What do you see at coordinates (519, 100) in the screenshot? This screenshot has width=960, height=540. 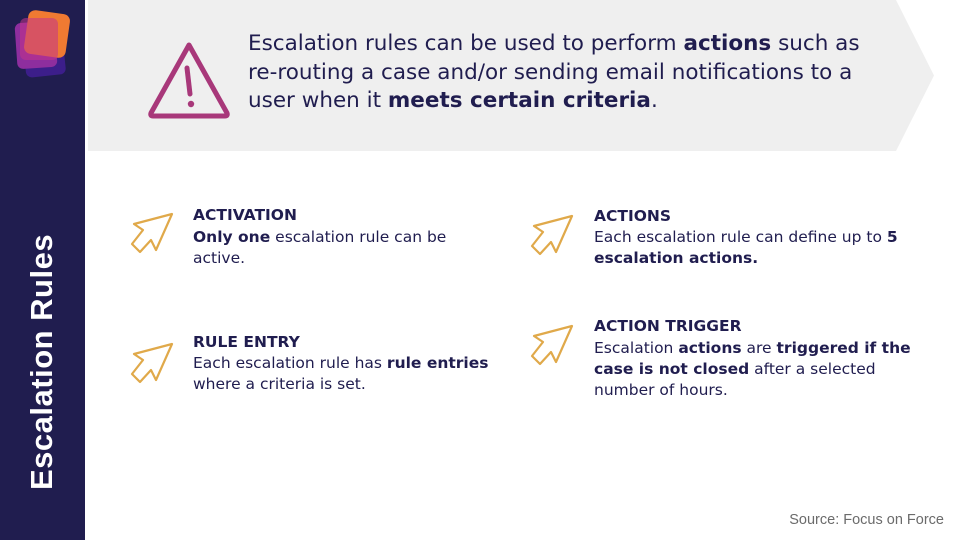 I see `emphasis-text: meets certain criteria` at bounding box center [519, 100].